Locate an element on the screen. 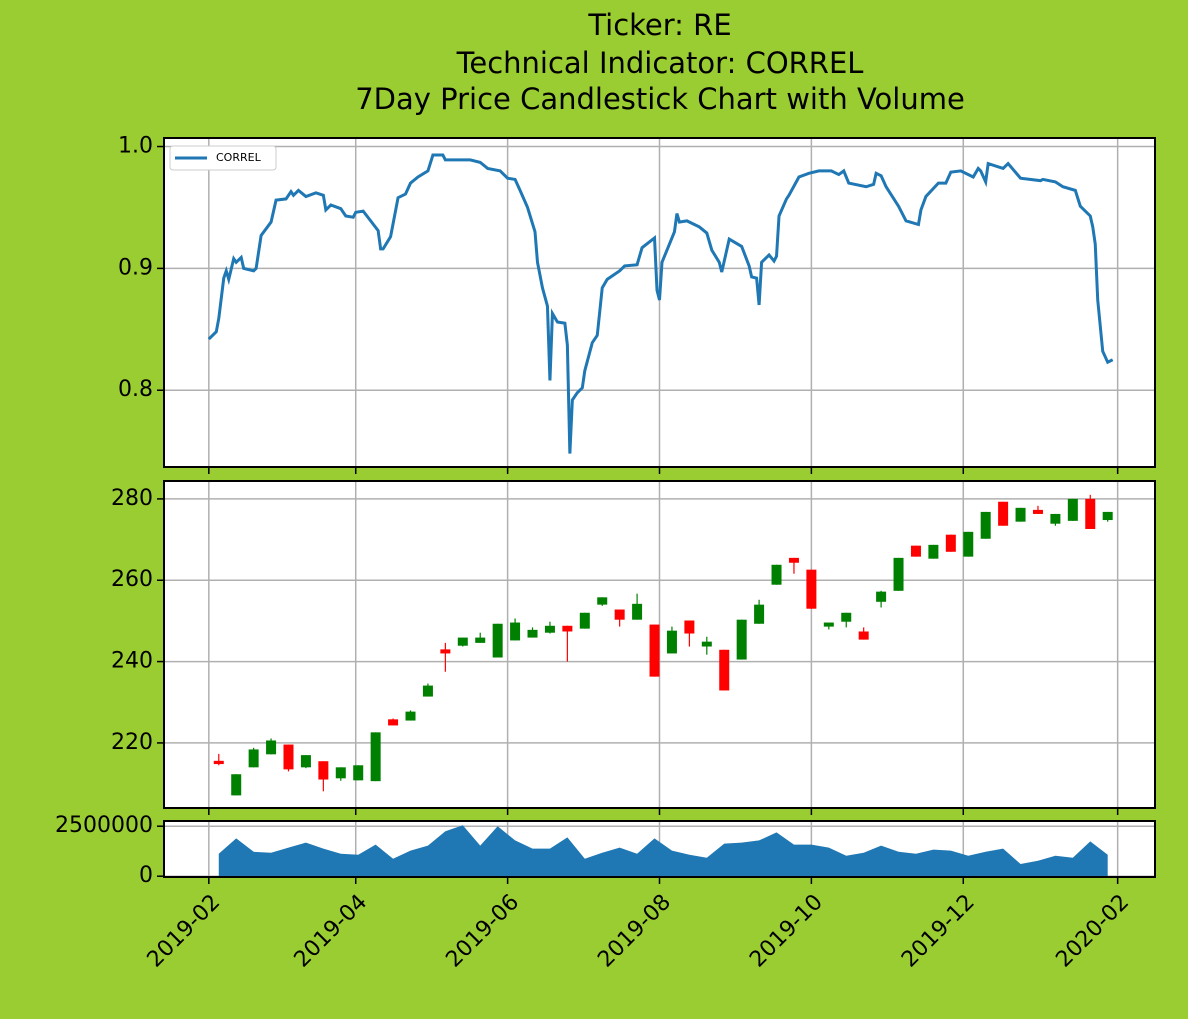 The image size is (1188, 1019). legend-label: CORREL is located at coordinates (239, 157).